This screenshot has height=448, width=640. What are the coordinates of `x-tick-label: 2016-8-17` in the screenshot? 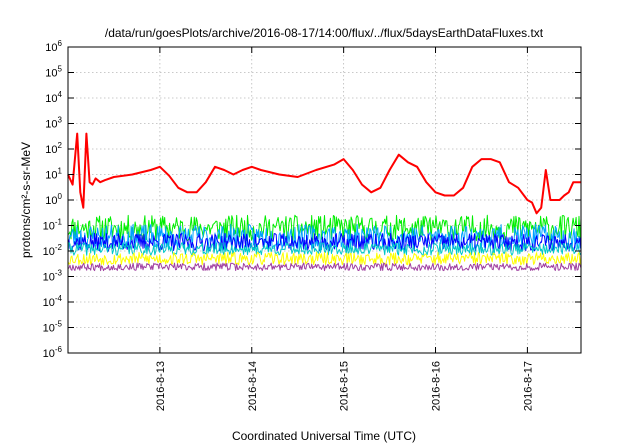 It's located at (528, 386).